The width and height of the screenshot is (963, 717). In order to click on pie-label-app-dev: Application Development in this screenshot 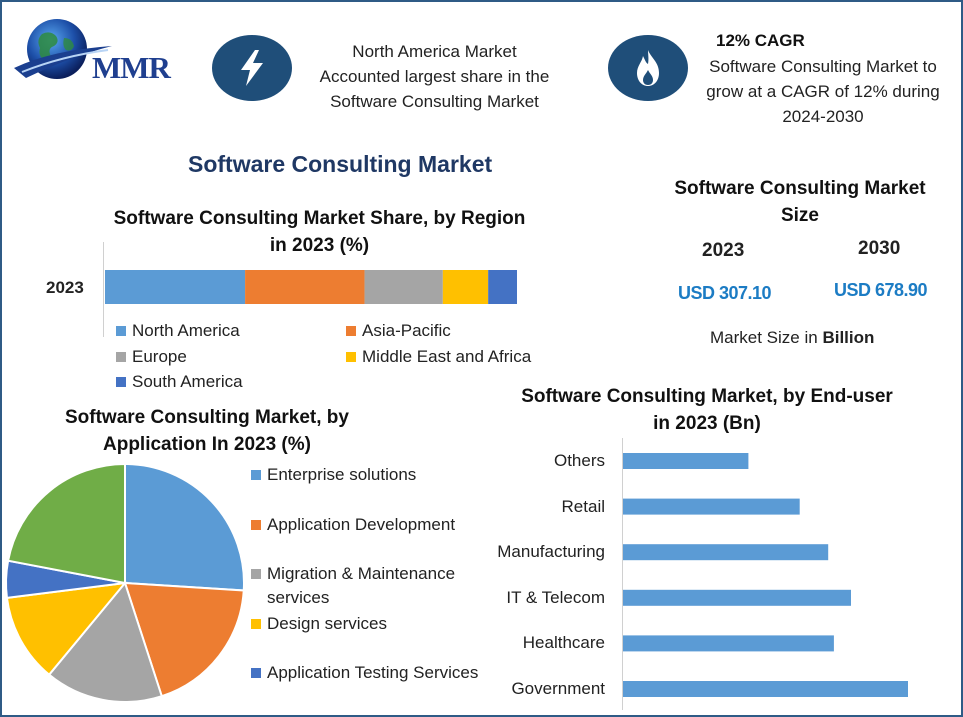, I will do `click(361, 524)`.